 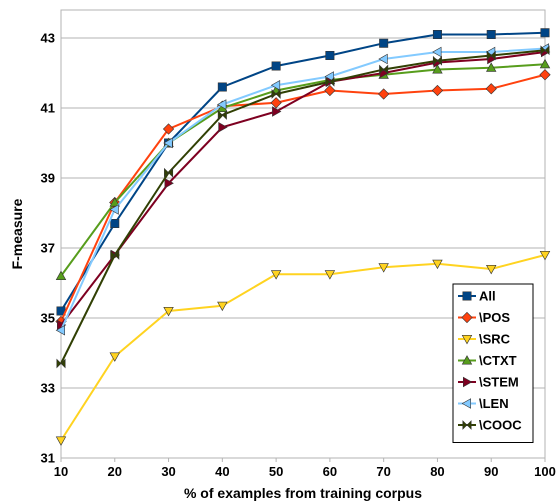 I want to click on y-axis-label: F-measure, so click(x=17, y=233).